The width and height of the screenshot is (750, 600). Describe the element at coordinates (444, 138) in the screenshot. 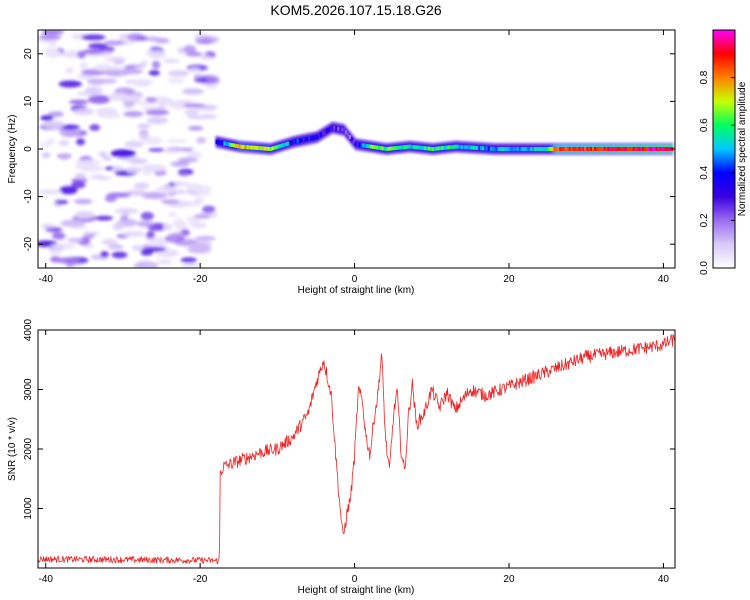

I see `spectrogram-ridge` at that location.